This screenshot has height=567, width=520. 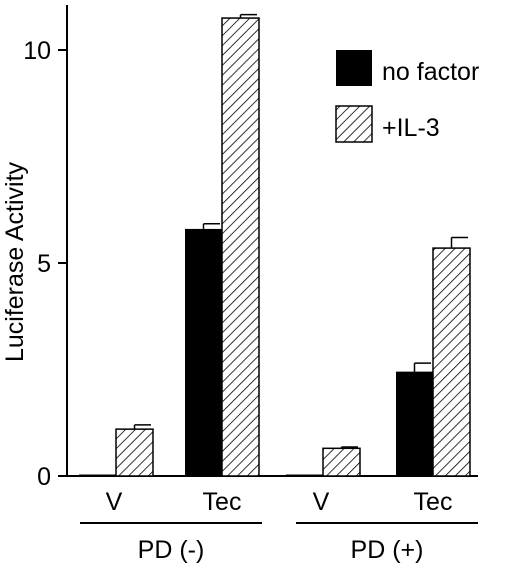 I want to click on y-tick-label: 5, so click(x=44, y=264).